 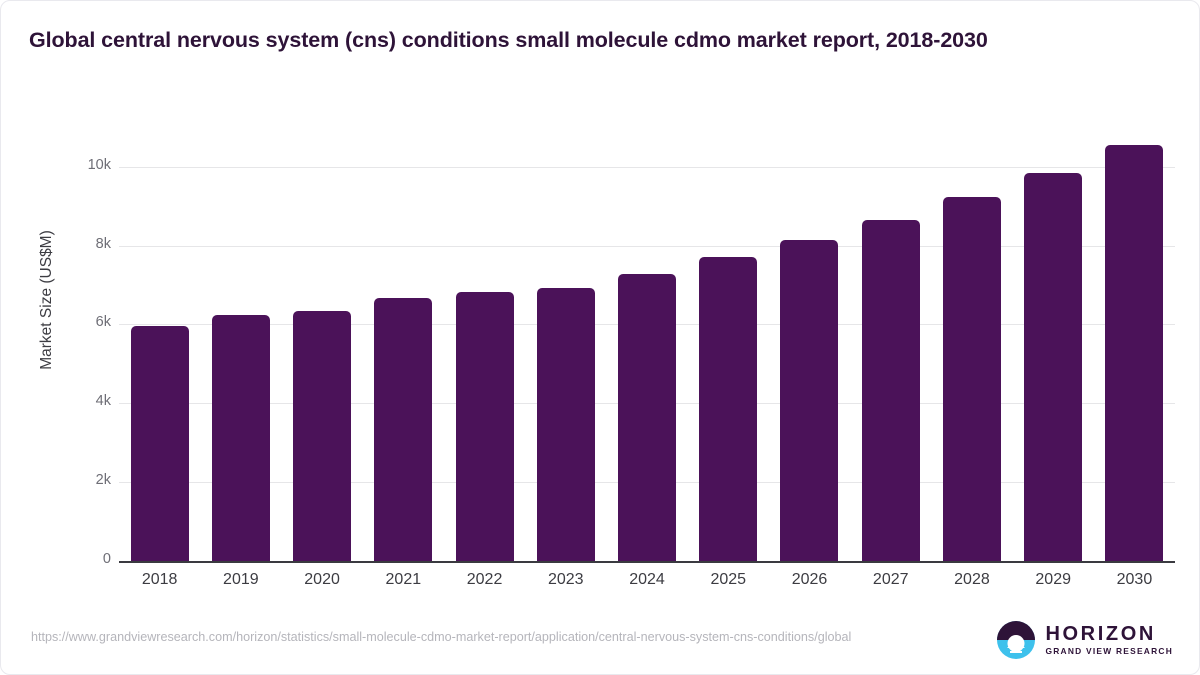 I want to click on logo-text-block: HORIZON GRAND VIEW RESEARCH, so click(x=1109, y=639).